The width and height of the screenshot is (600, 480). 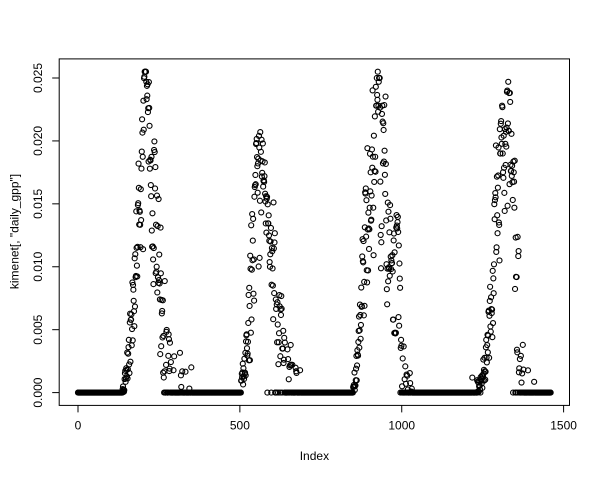 What do you see at coordinates (38, 392) in the screenshot?
I see `svg-text: 0.000` at bounding box center [38, 392].